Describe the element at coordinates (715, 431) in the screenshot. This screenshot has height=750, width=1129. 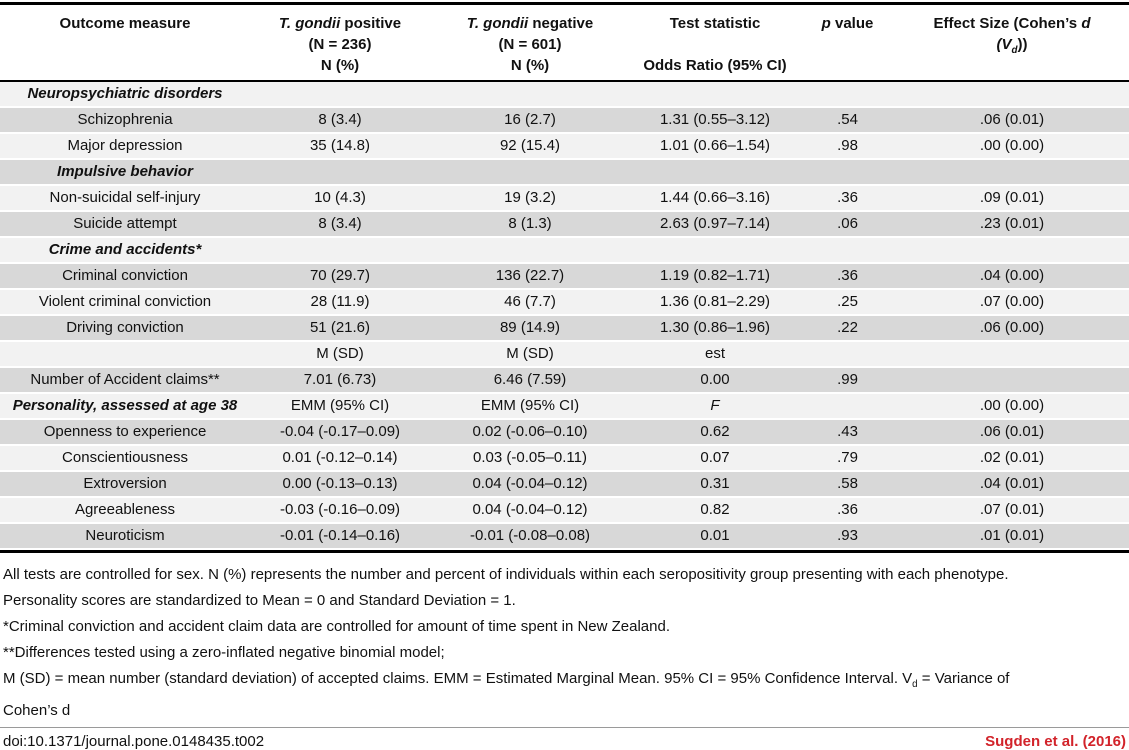
I see `test-statistic-cell: 0.62` at that location.